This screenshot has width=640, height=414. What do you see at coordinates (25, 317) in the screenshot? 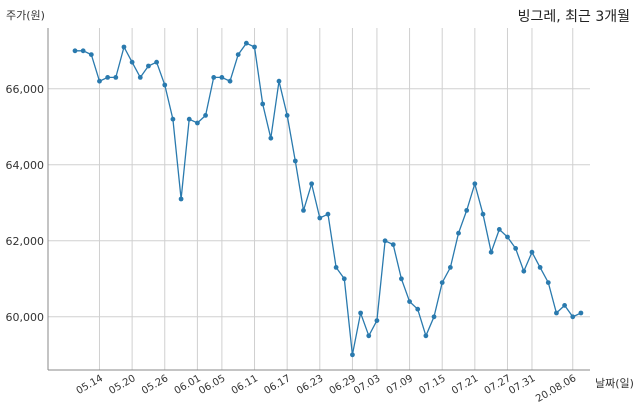
I see `y-tick-label: 60,000` at bounding box center [25, 317].